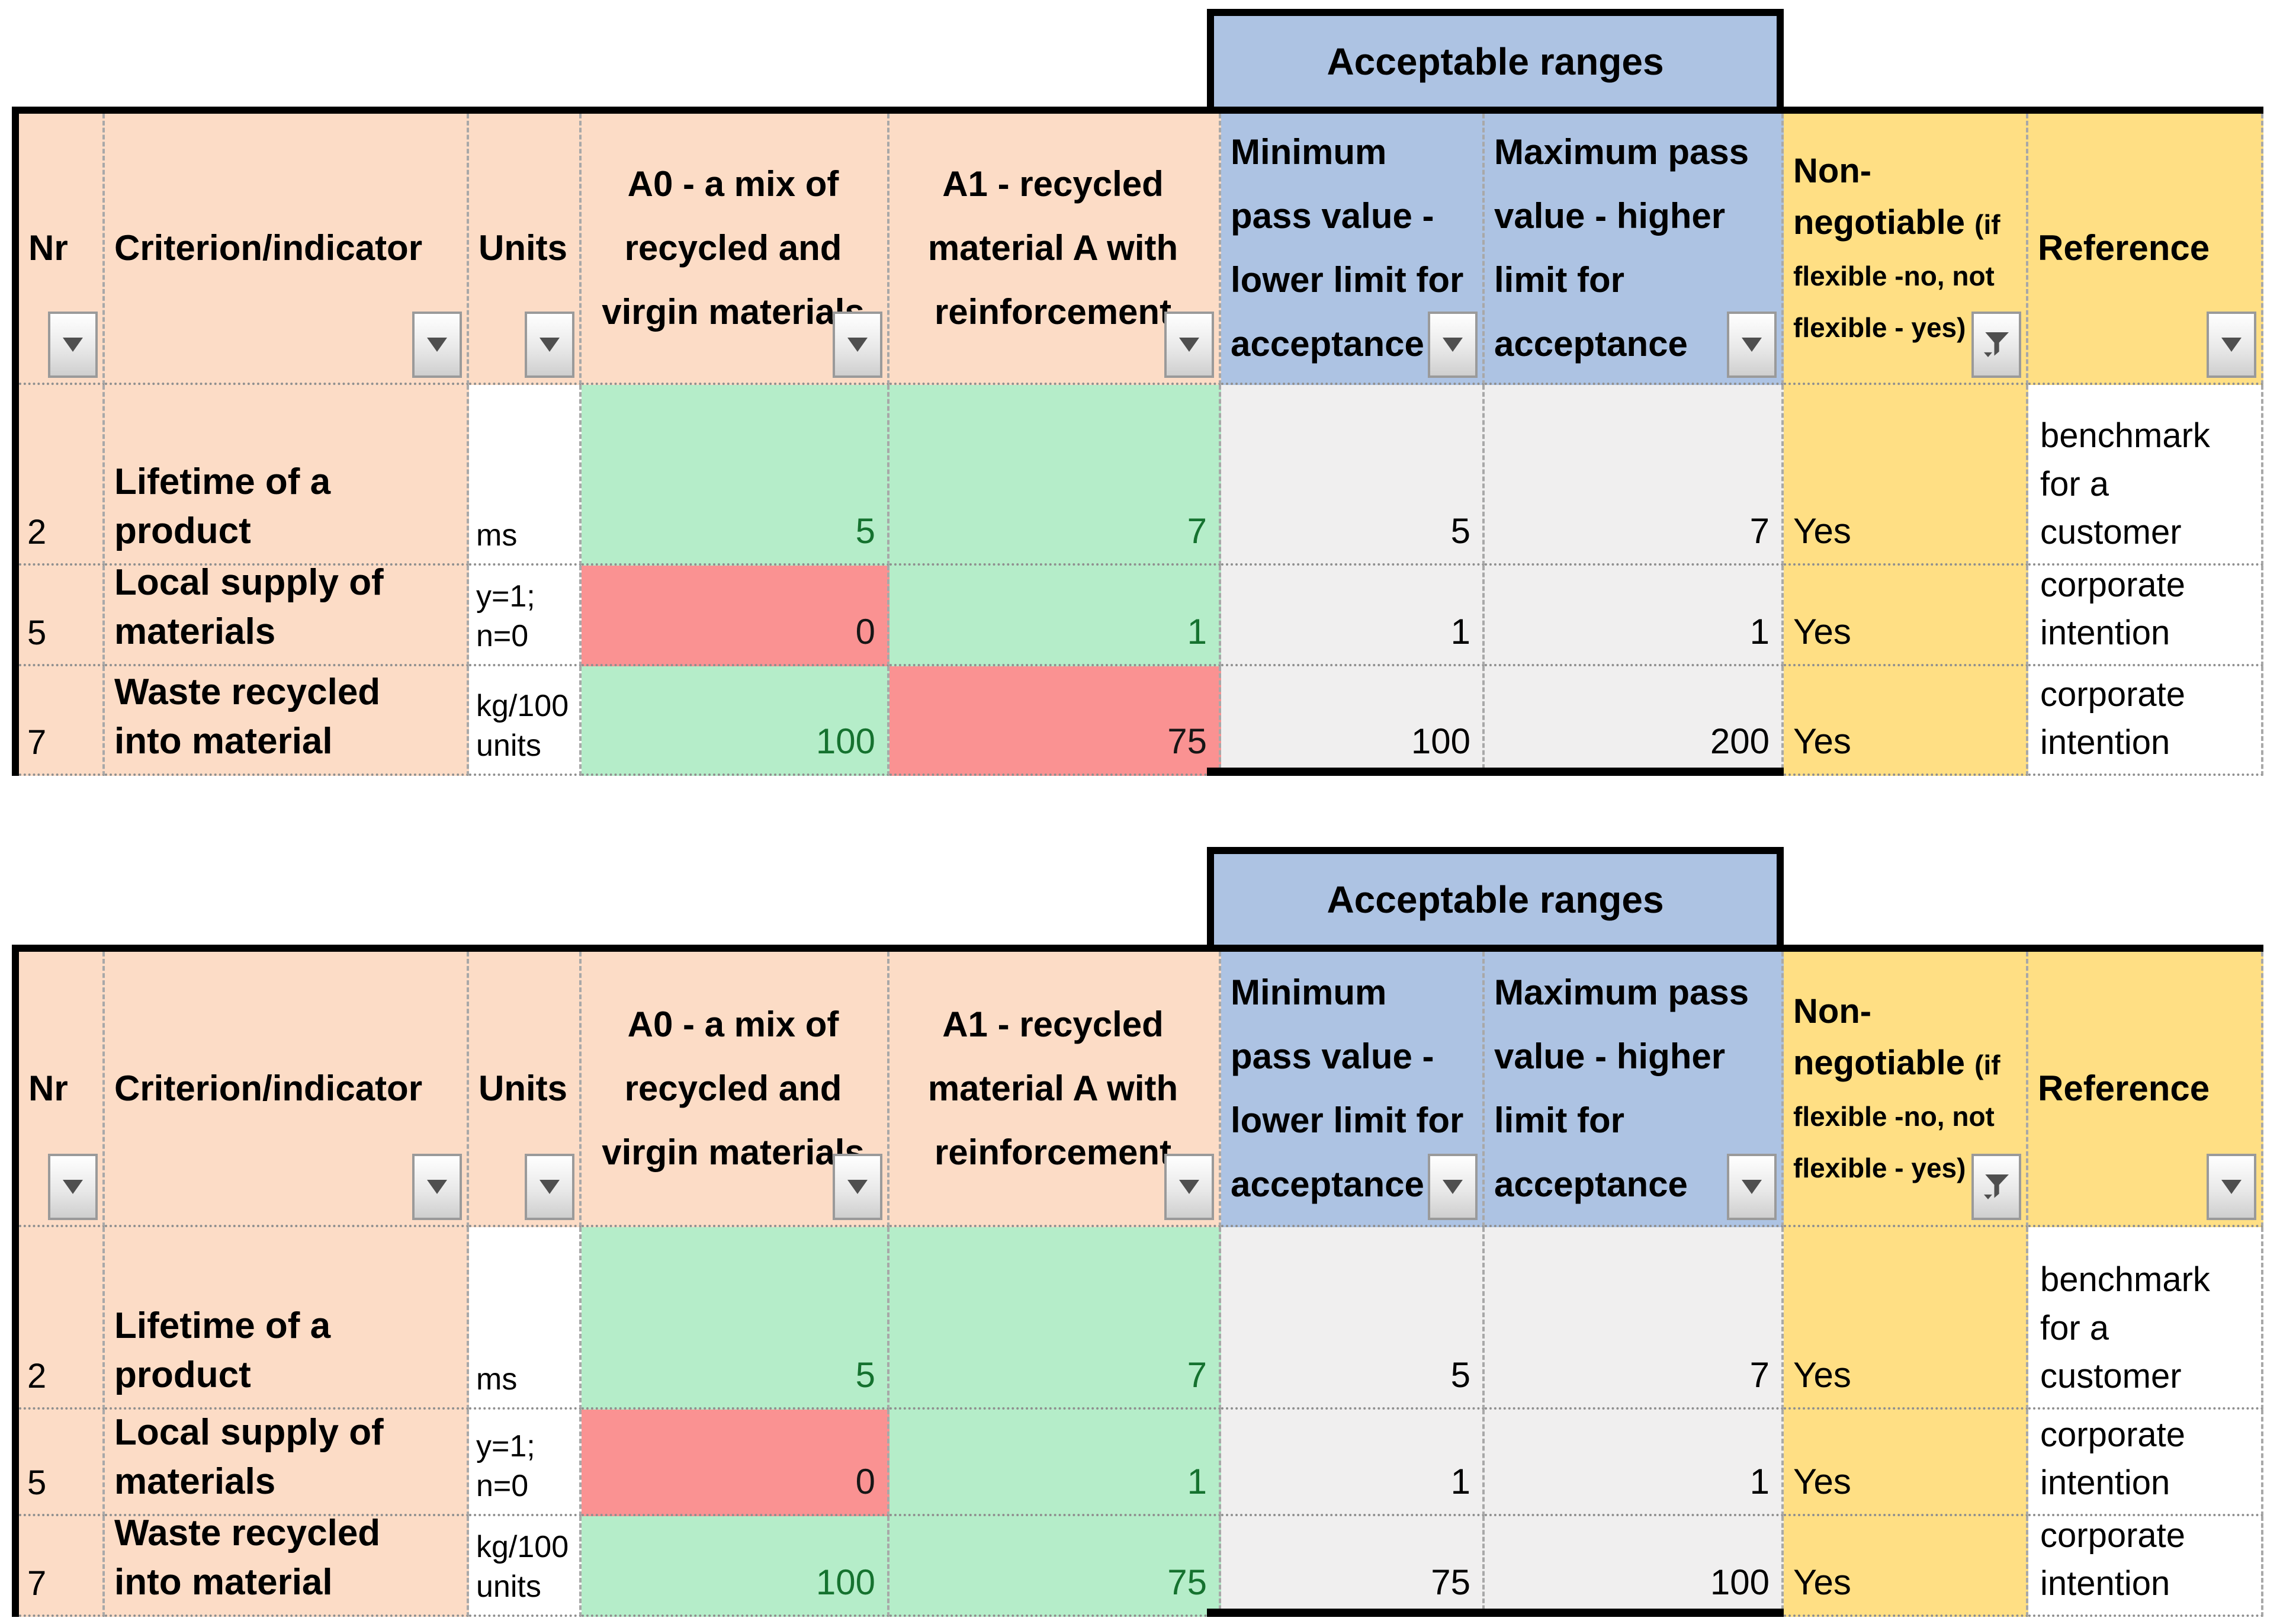 The height and width of the screenshot is (1624, 2280). What do you see at coordinates (505, 616) in the screenshot?
I see `units-value: y=1; n=0` at bounding box center [505, 616].